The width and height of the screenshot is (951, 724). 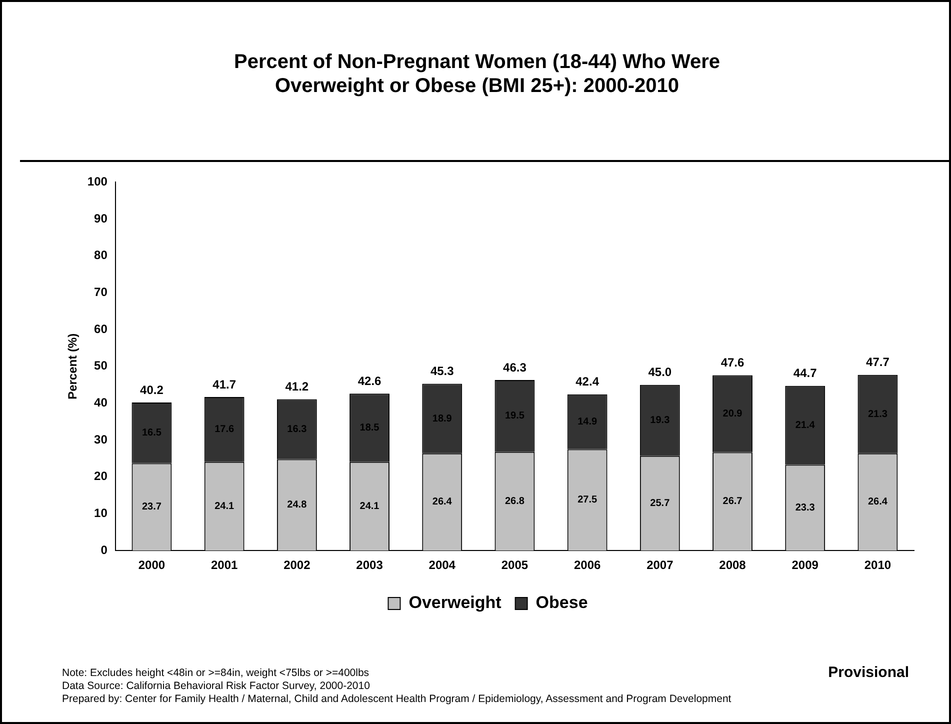 What do you see at coordinates (101, 292) in the screenshot?
I see `y-tick-label: 70` at bounding box center [101, 292].